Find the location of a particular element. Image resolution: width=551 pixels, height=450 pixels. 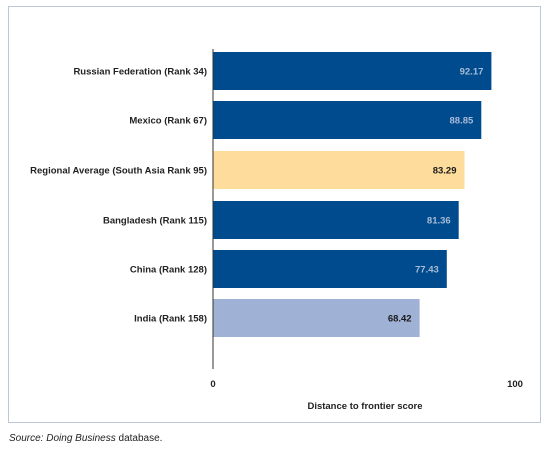

value-label: 77.43 is located at coordinates (427, 270).